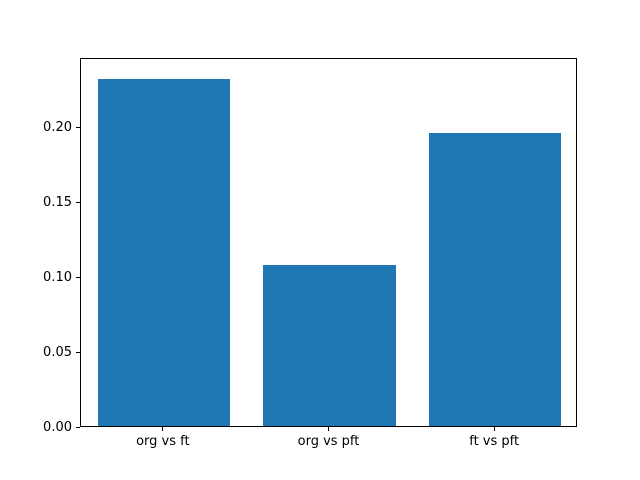  I want to click on ytick-label: 0.10, so click(57, 277).